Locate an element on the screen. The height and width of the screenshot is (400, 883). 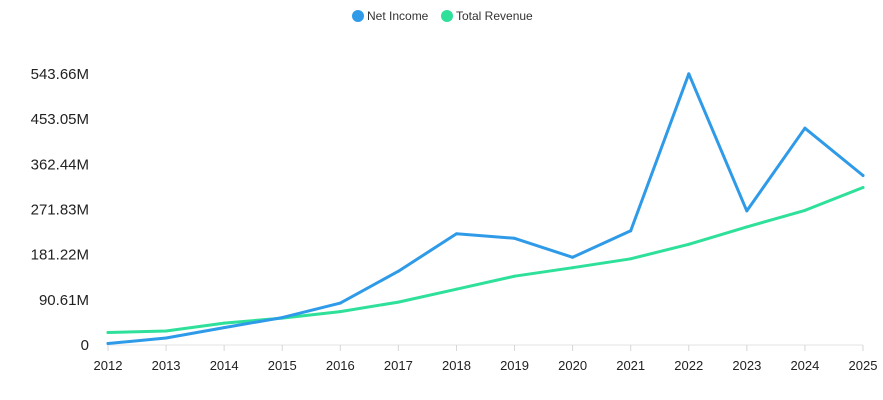
legend: Net Income Total Revenue is located at coordinates (442, 16).